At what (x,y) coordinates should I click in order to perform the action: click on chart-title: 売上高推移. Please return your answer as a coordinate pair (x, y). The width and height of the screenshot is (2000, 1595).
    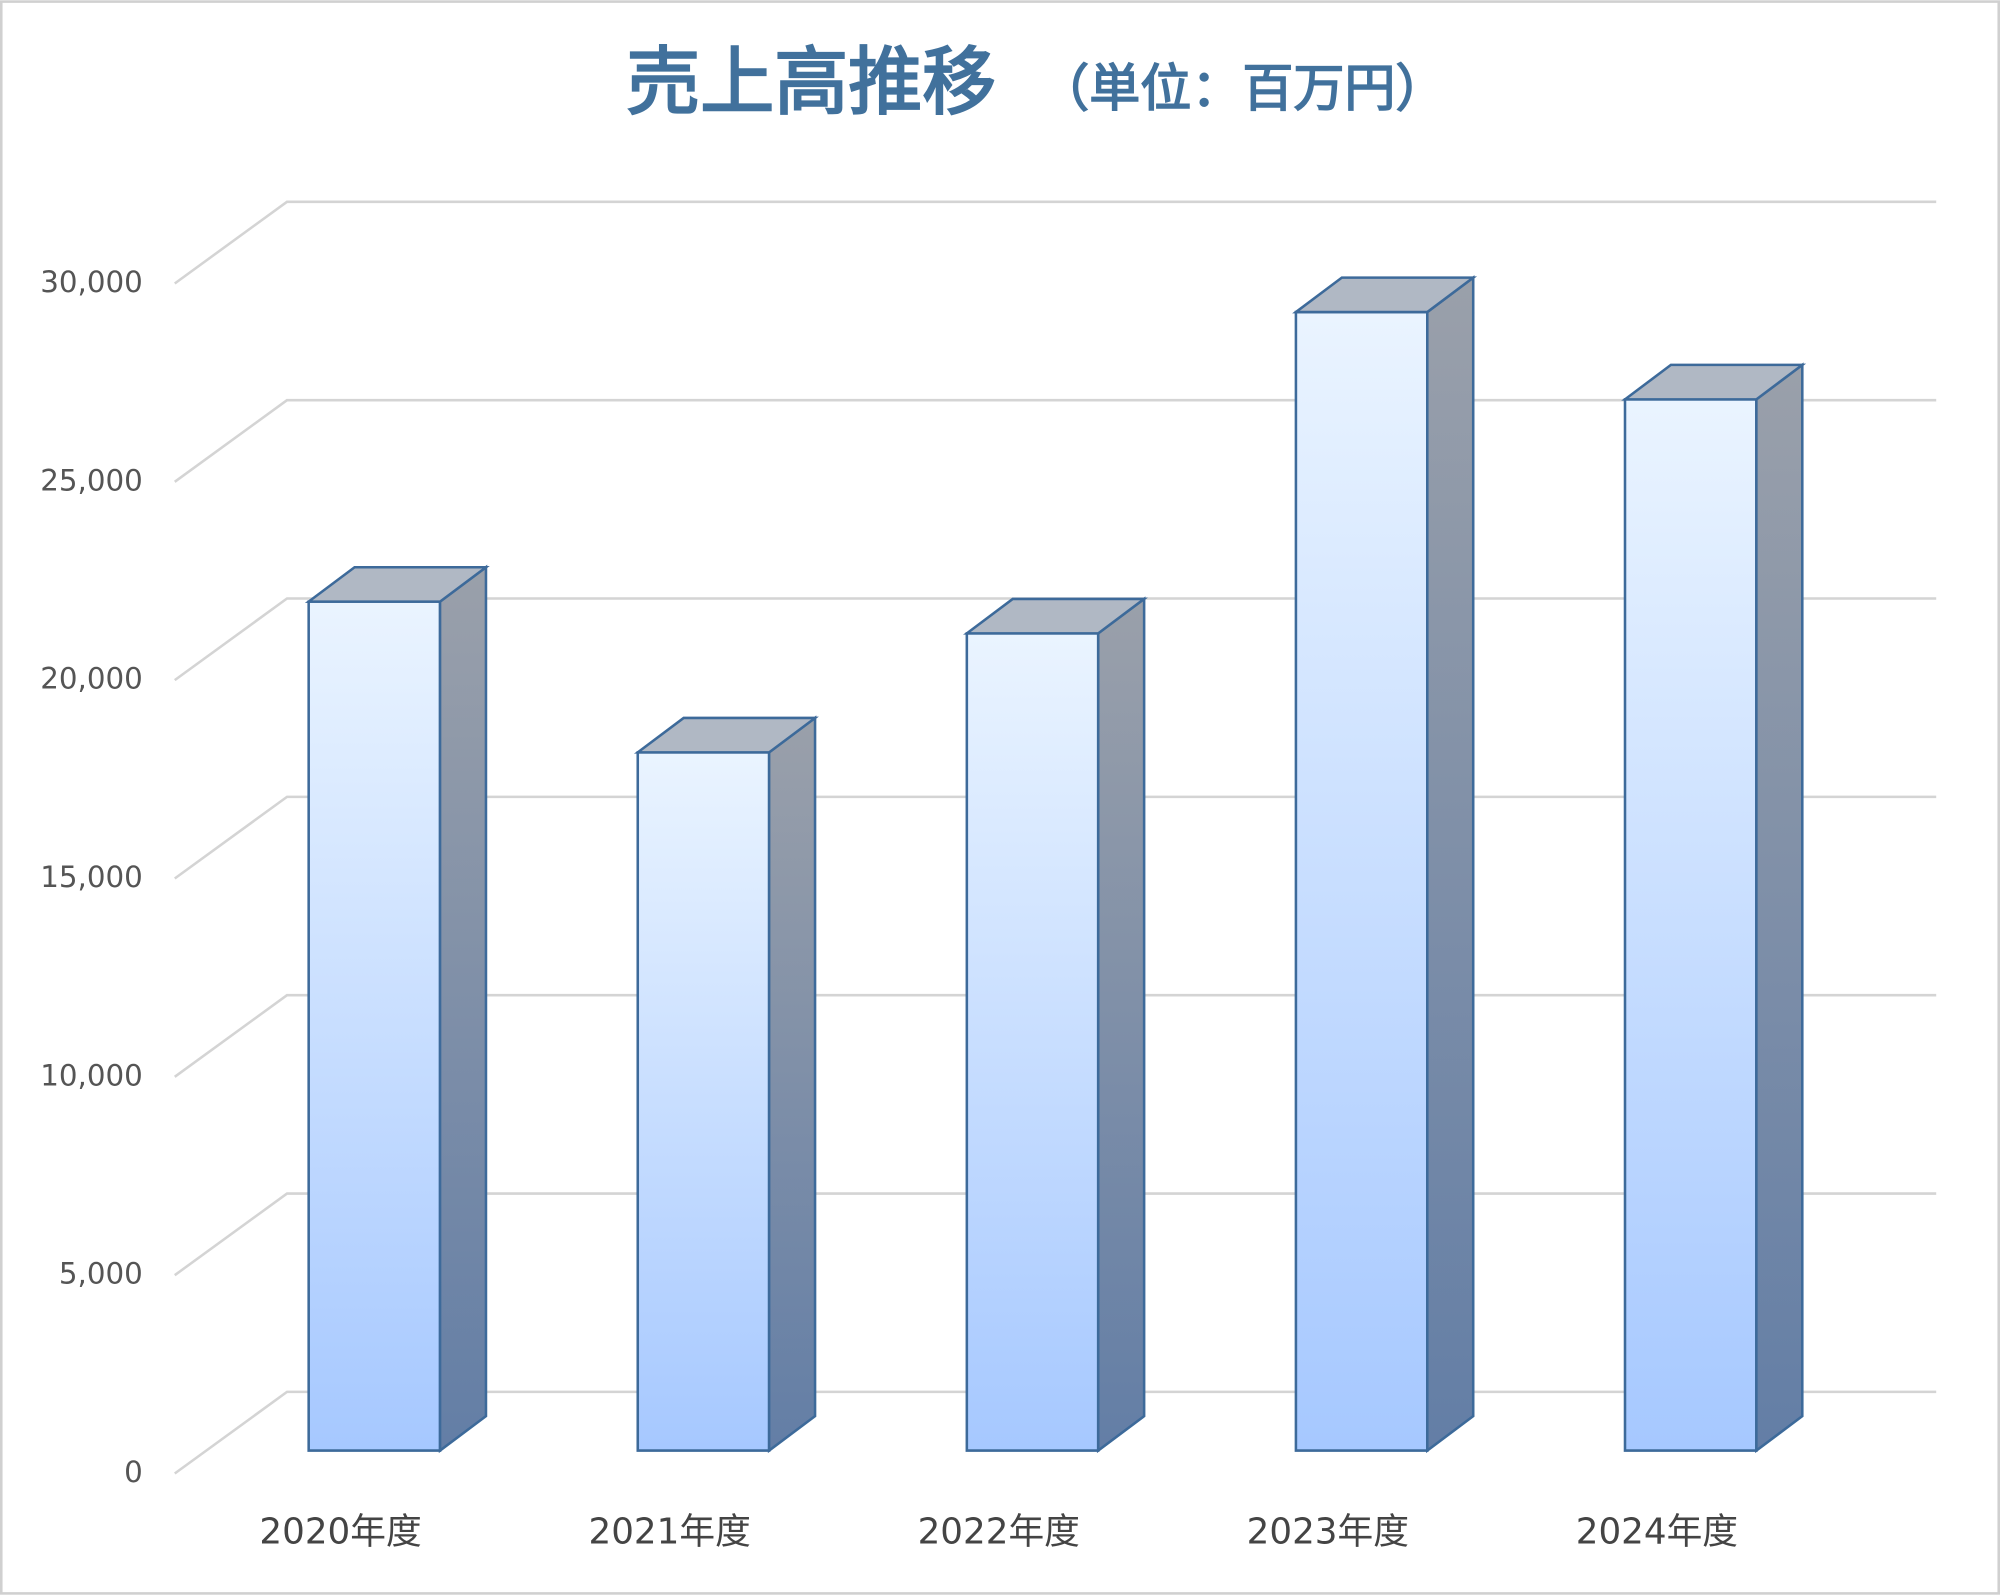
    Looking at the image, I should click on (811, 83).